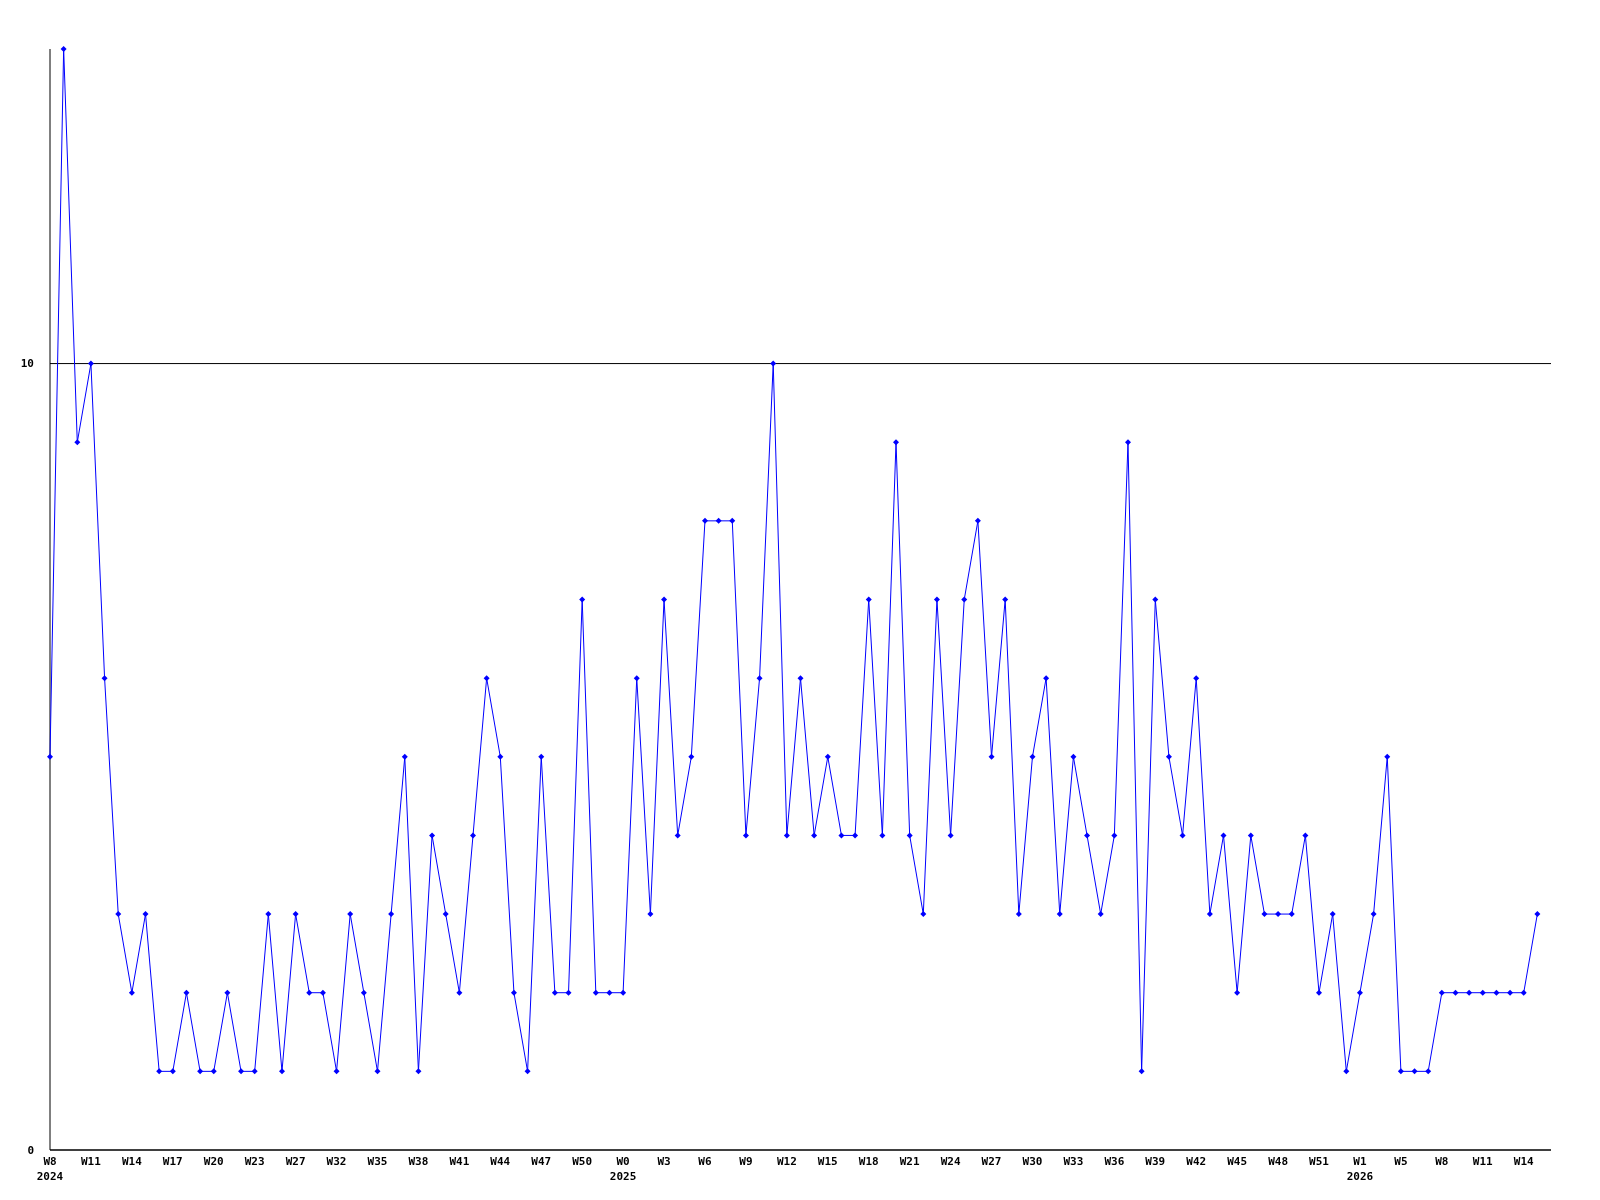 This screenshot has width=1600, height=1200. Describe the element at coordinates (950, 1161) in the screenshot. I see `x-tick-label: W24` at that location.